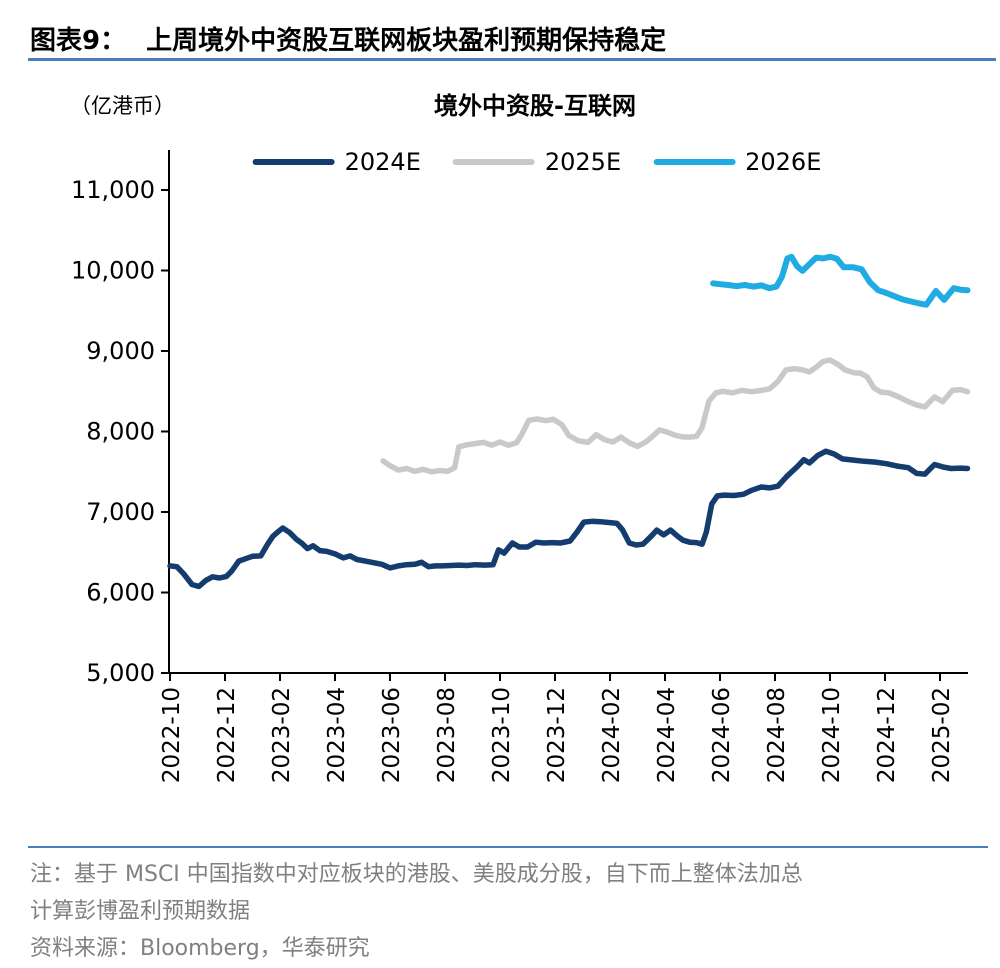 The height and width of the screenshot is (968, 1000). Describe the element at coordinates (694, 162) in the screenshot. I see `legend-swatch-2026e` at that location.